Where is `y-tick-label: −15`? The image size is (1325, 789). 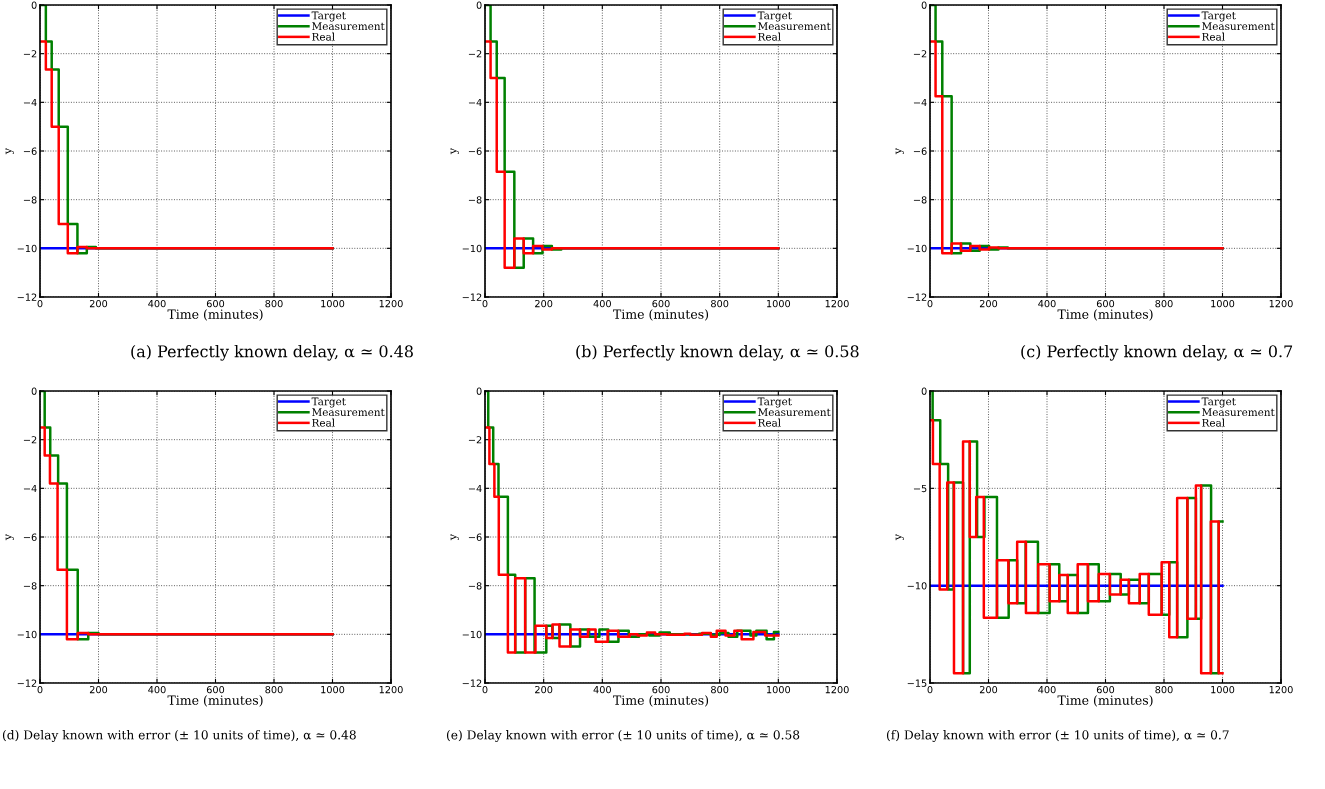
y-tick-label: −15 is located at coordinates (917, 683).